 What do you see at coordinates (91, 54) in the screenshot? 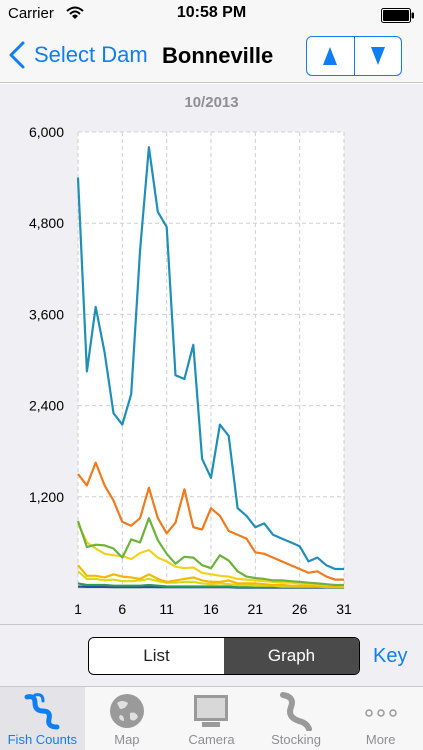
I see `back-button-label: Select Dam` at bounding box center [91, 54].